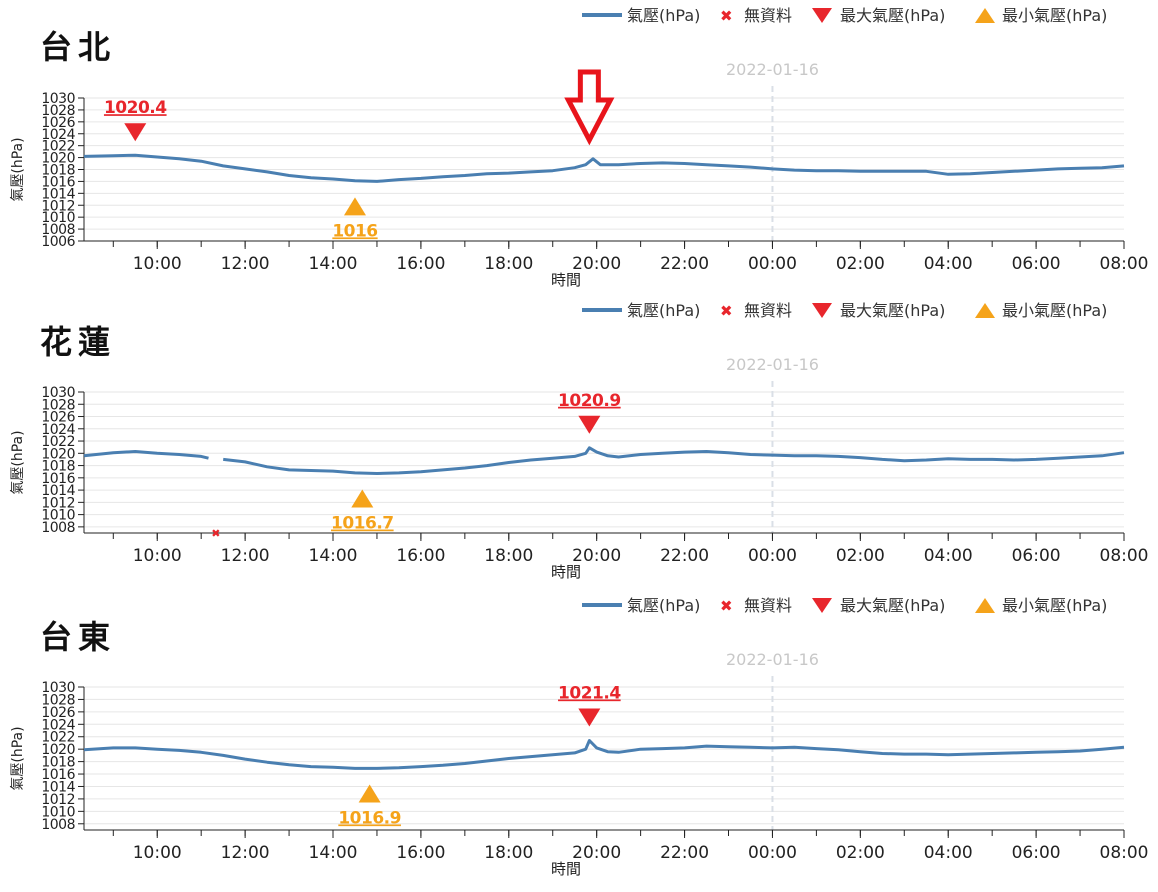 The height and width of the screenshot is (892, 1158). I want to click on min-label: 1016, so click(354, 231).